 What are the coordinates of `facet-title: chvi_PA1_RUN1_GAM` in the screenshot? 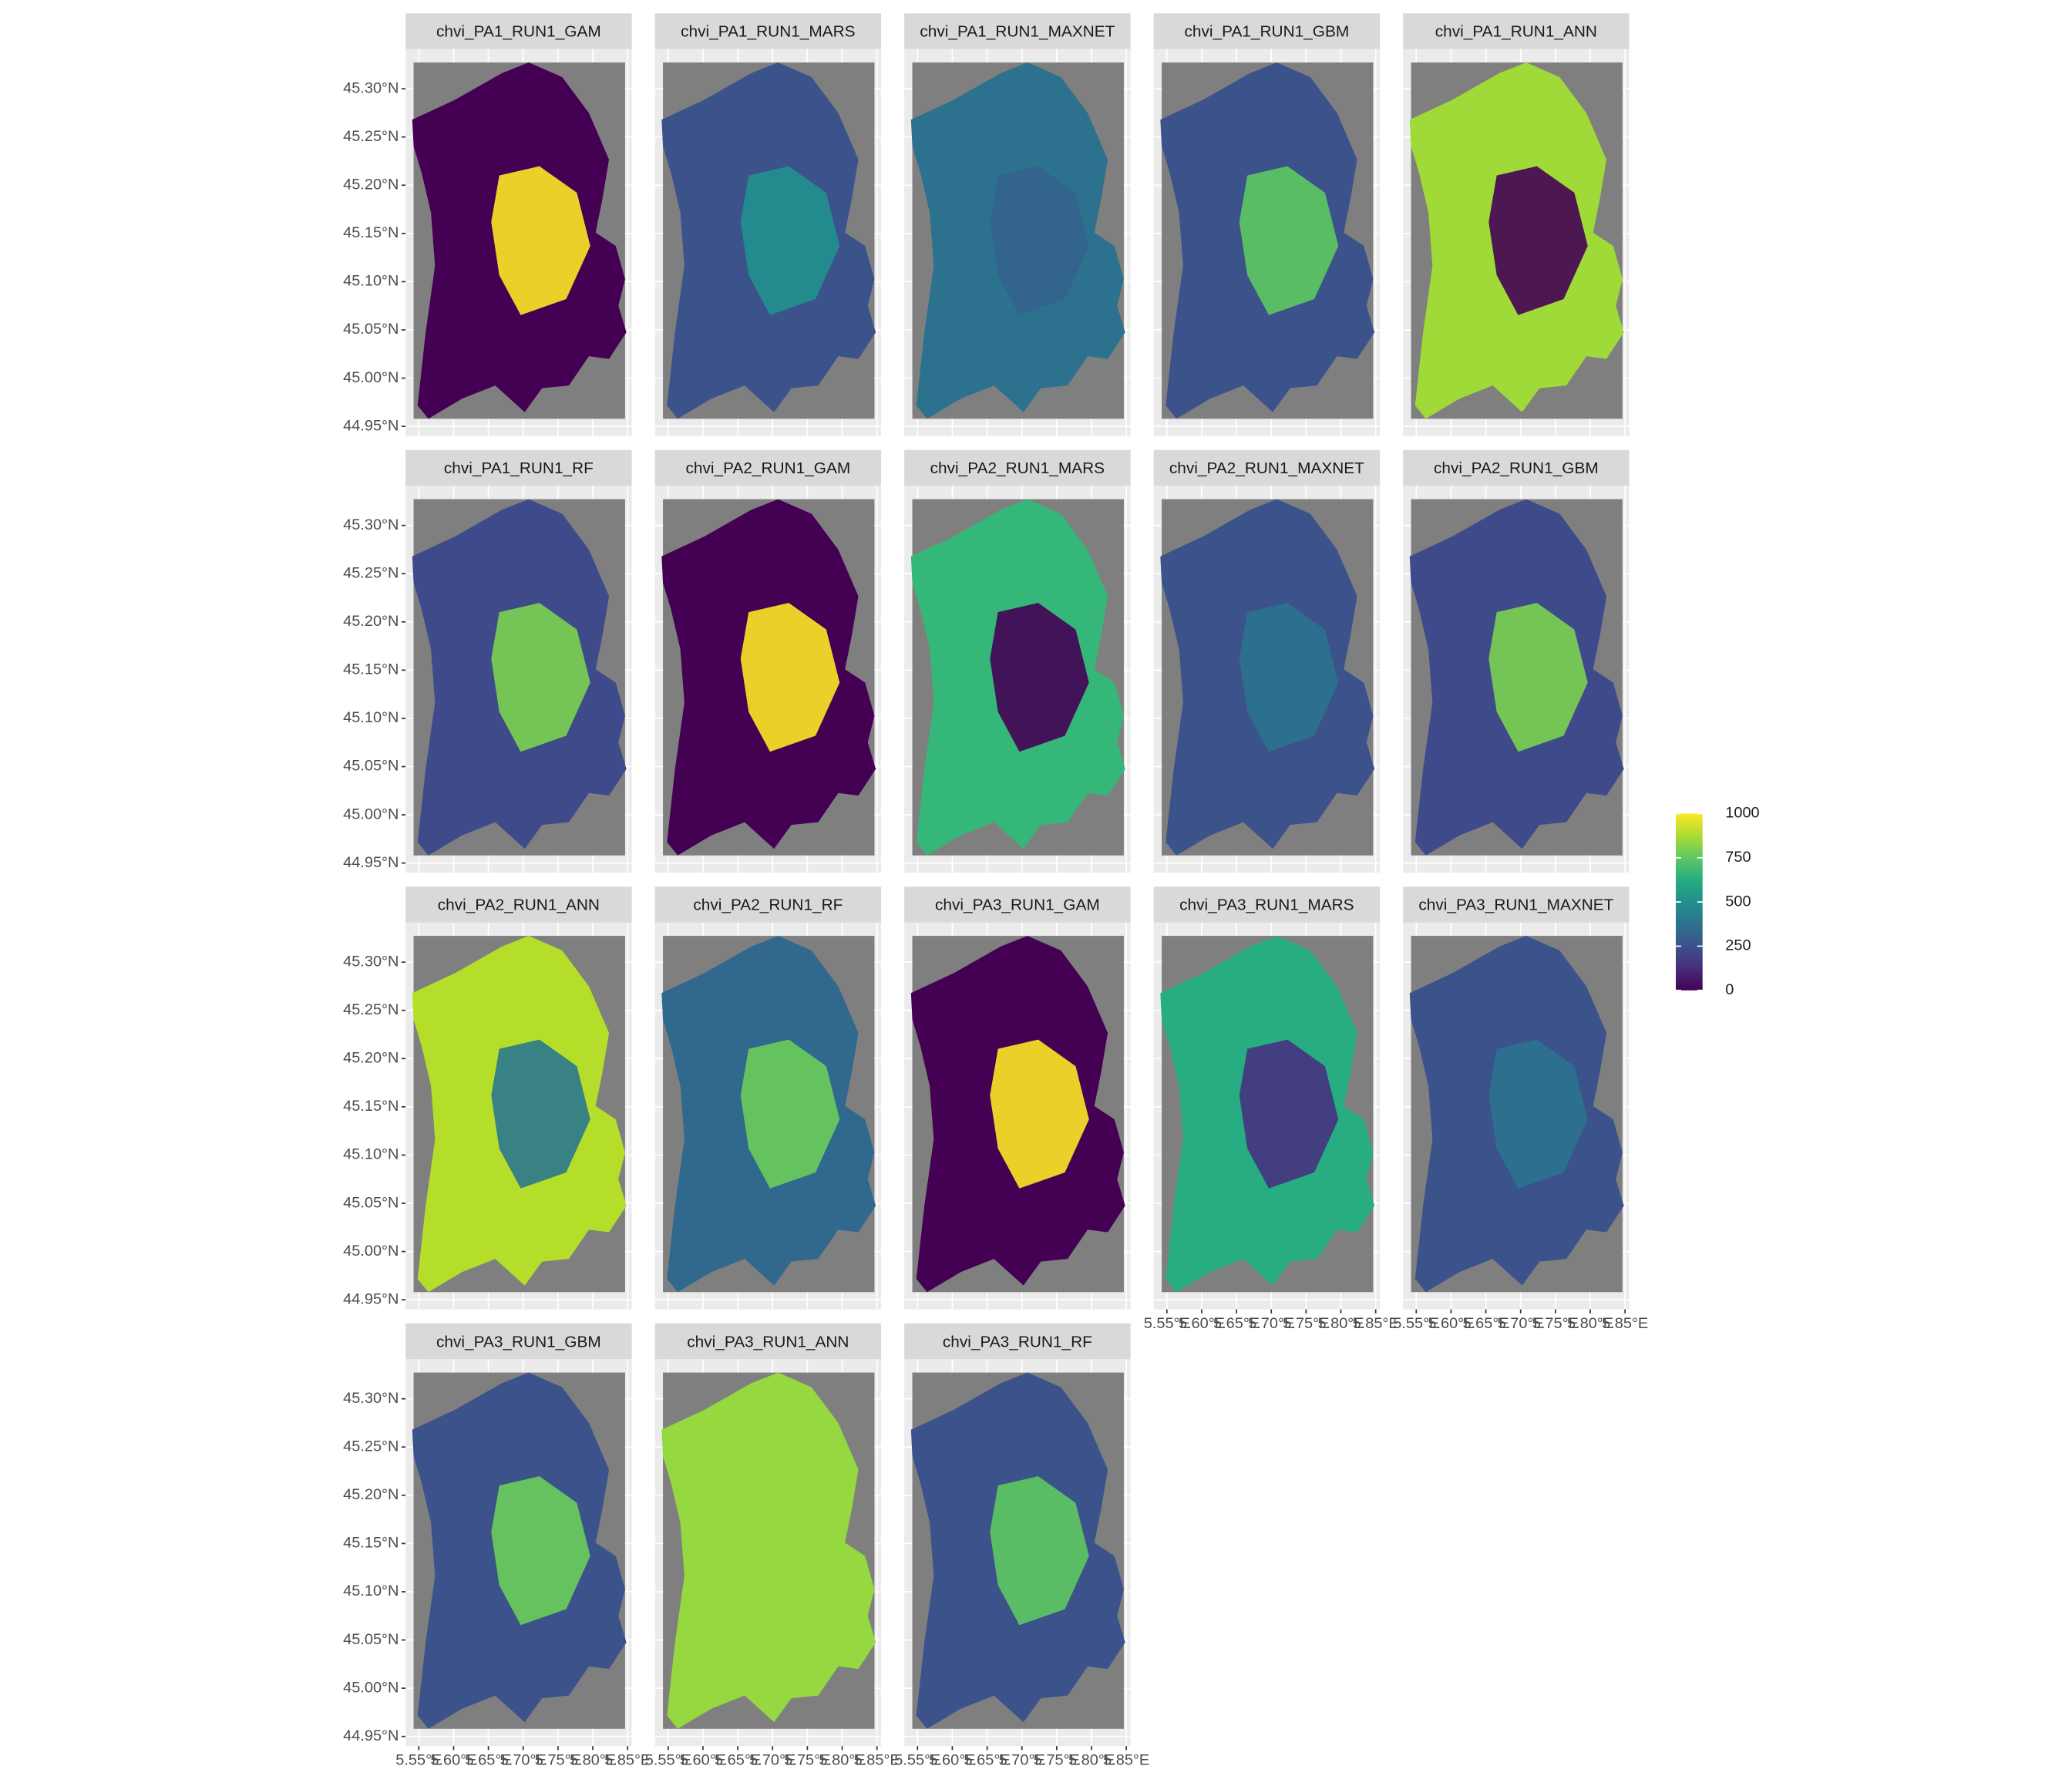 It's located at (518, 32).